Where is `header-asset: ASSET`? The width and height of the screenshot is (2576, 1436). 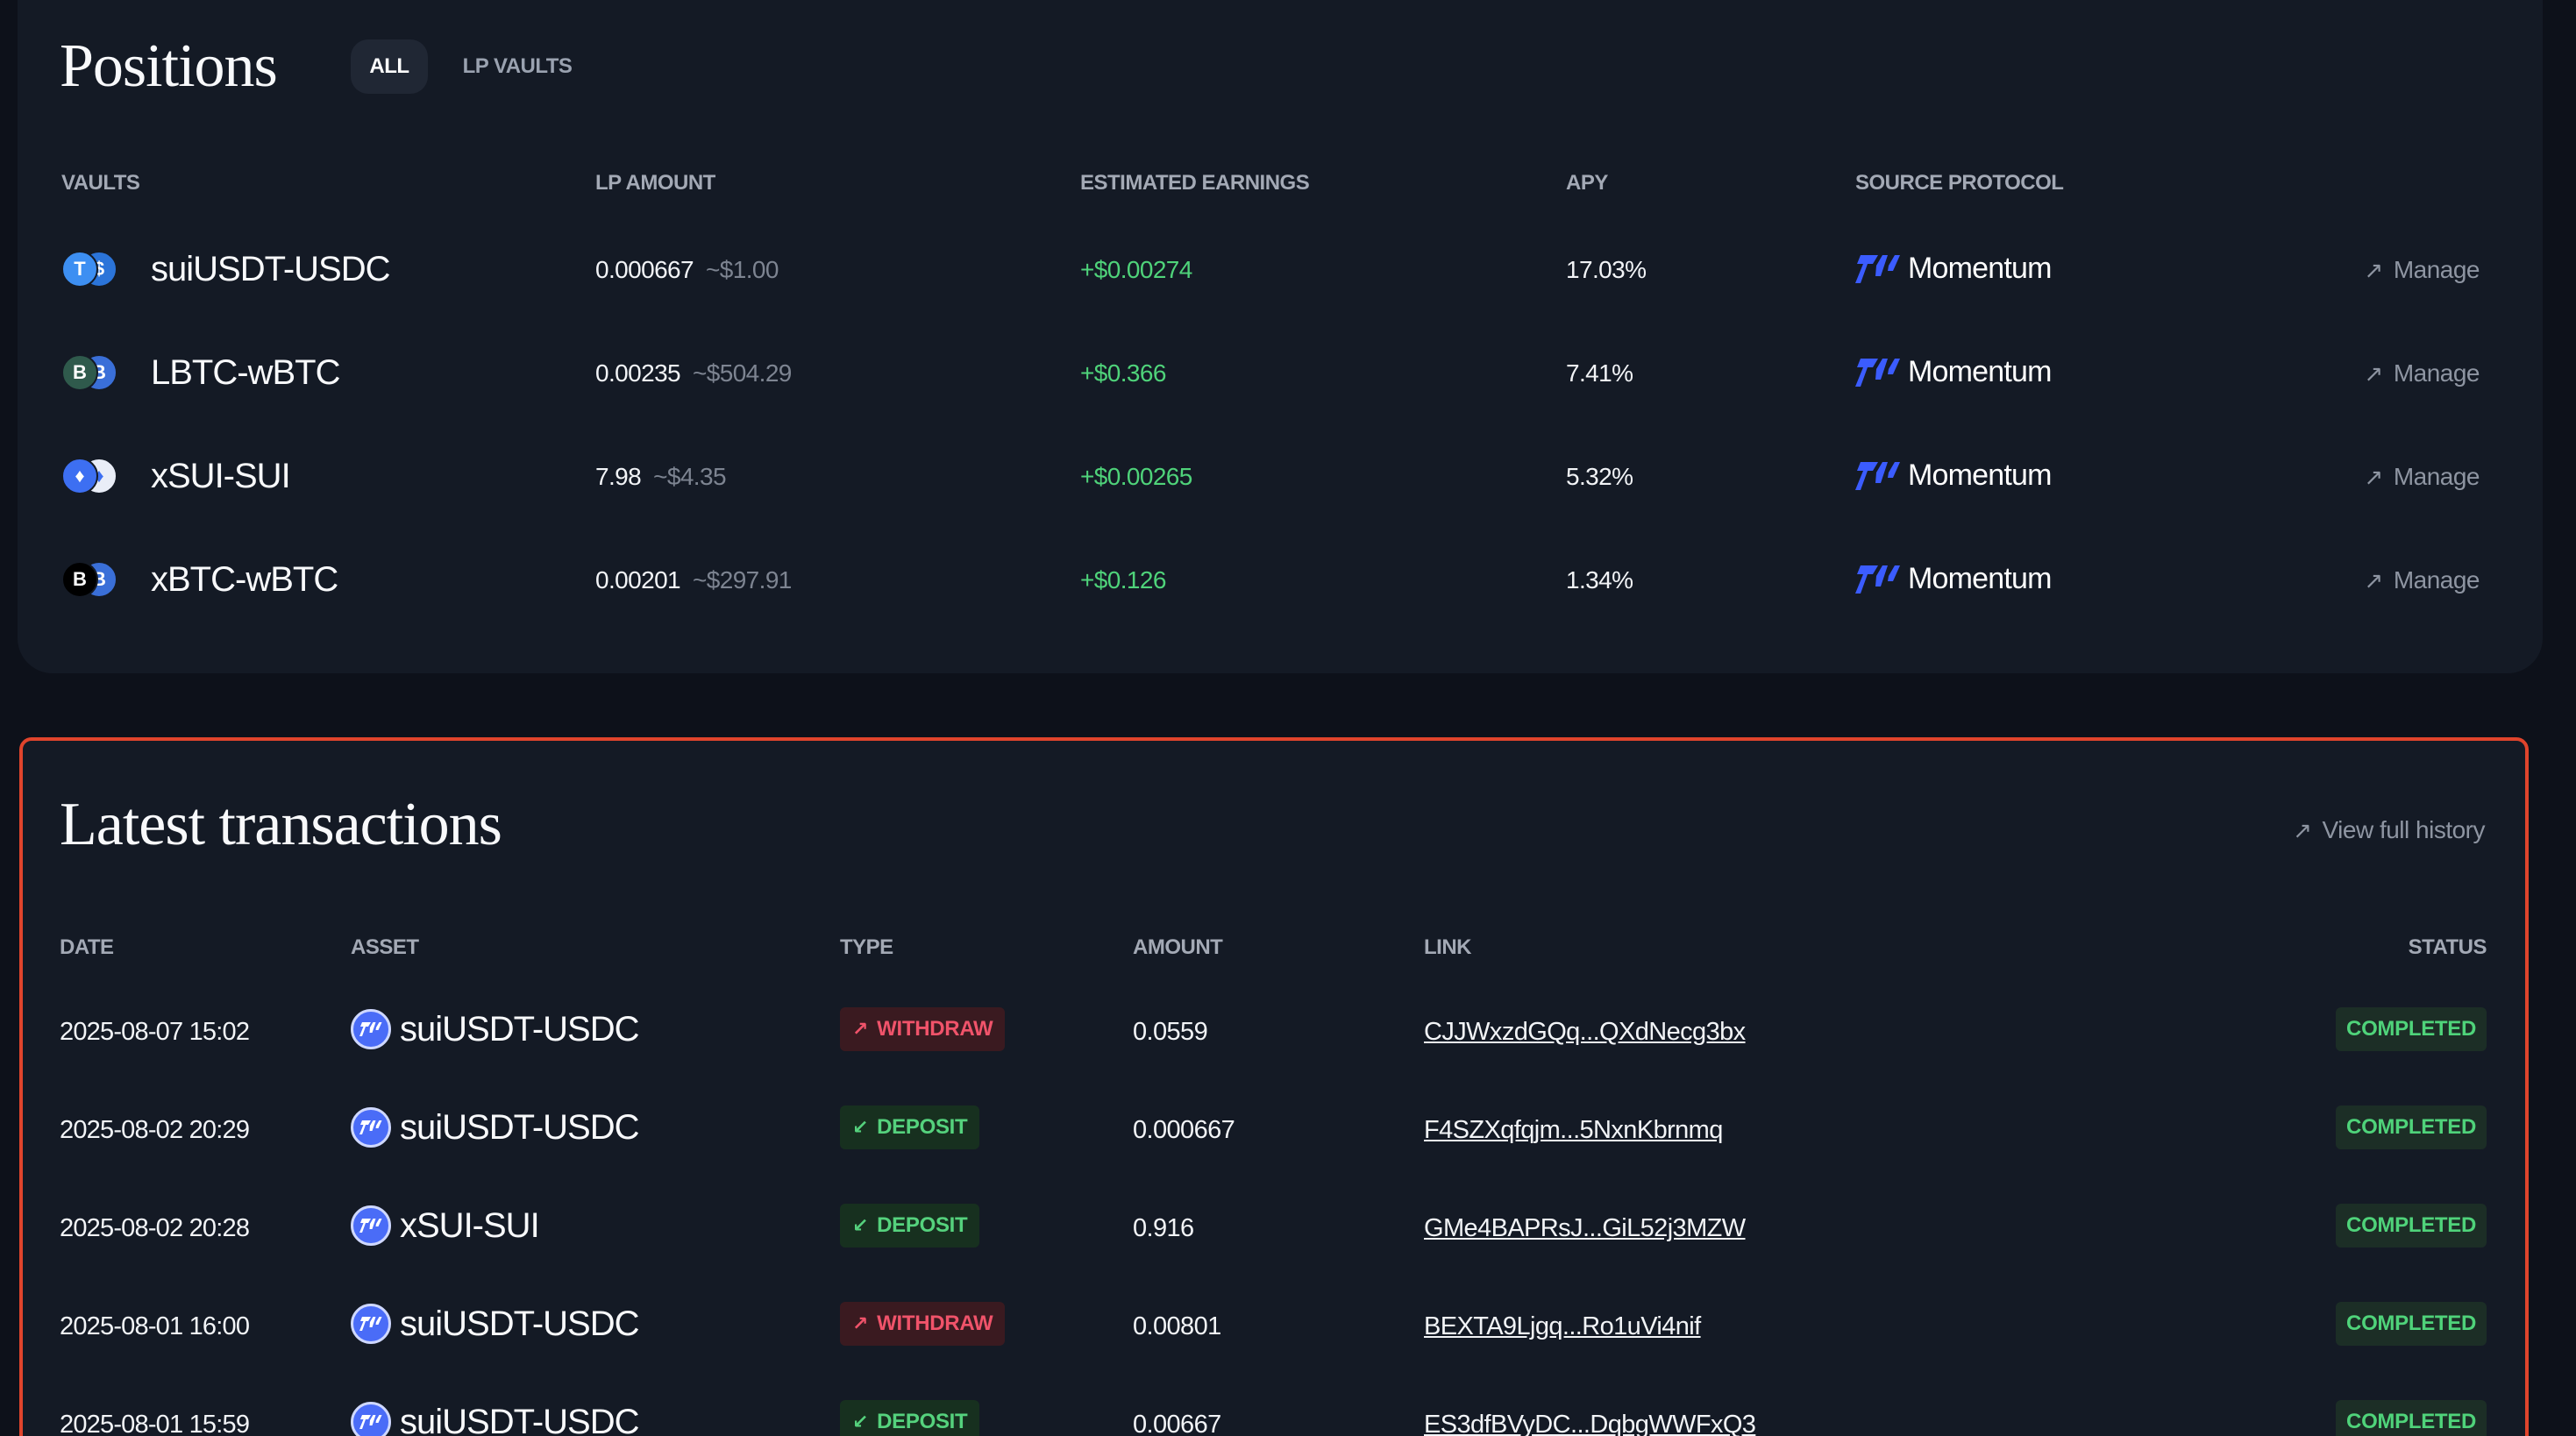
header-asset: ASSET is located at coordinates (385, 947).